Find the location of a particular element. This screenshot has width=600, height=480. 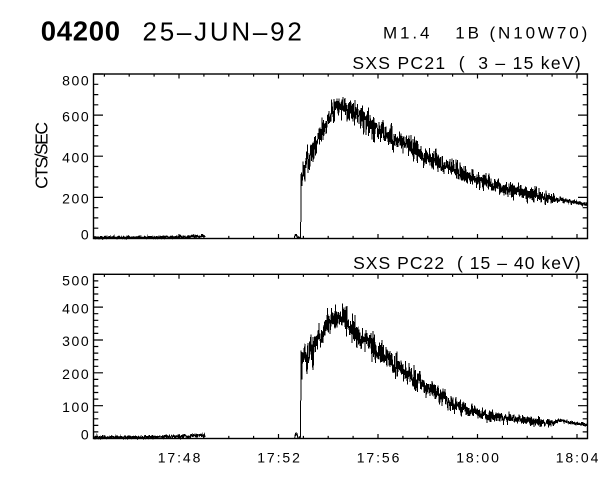

svg-text: 17:56 is located at coordinates (379, 457).